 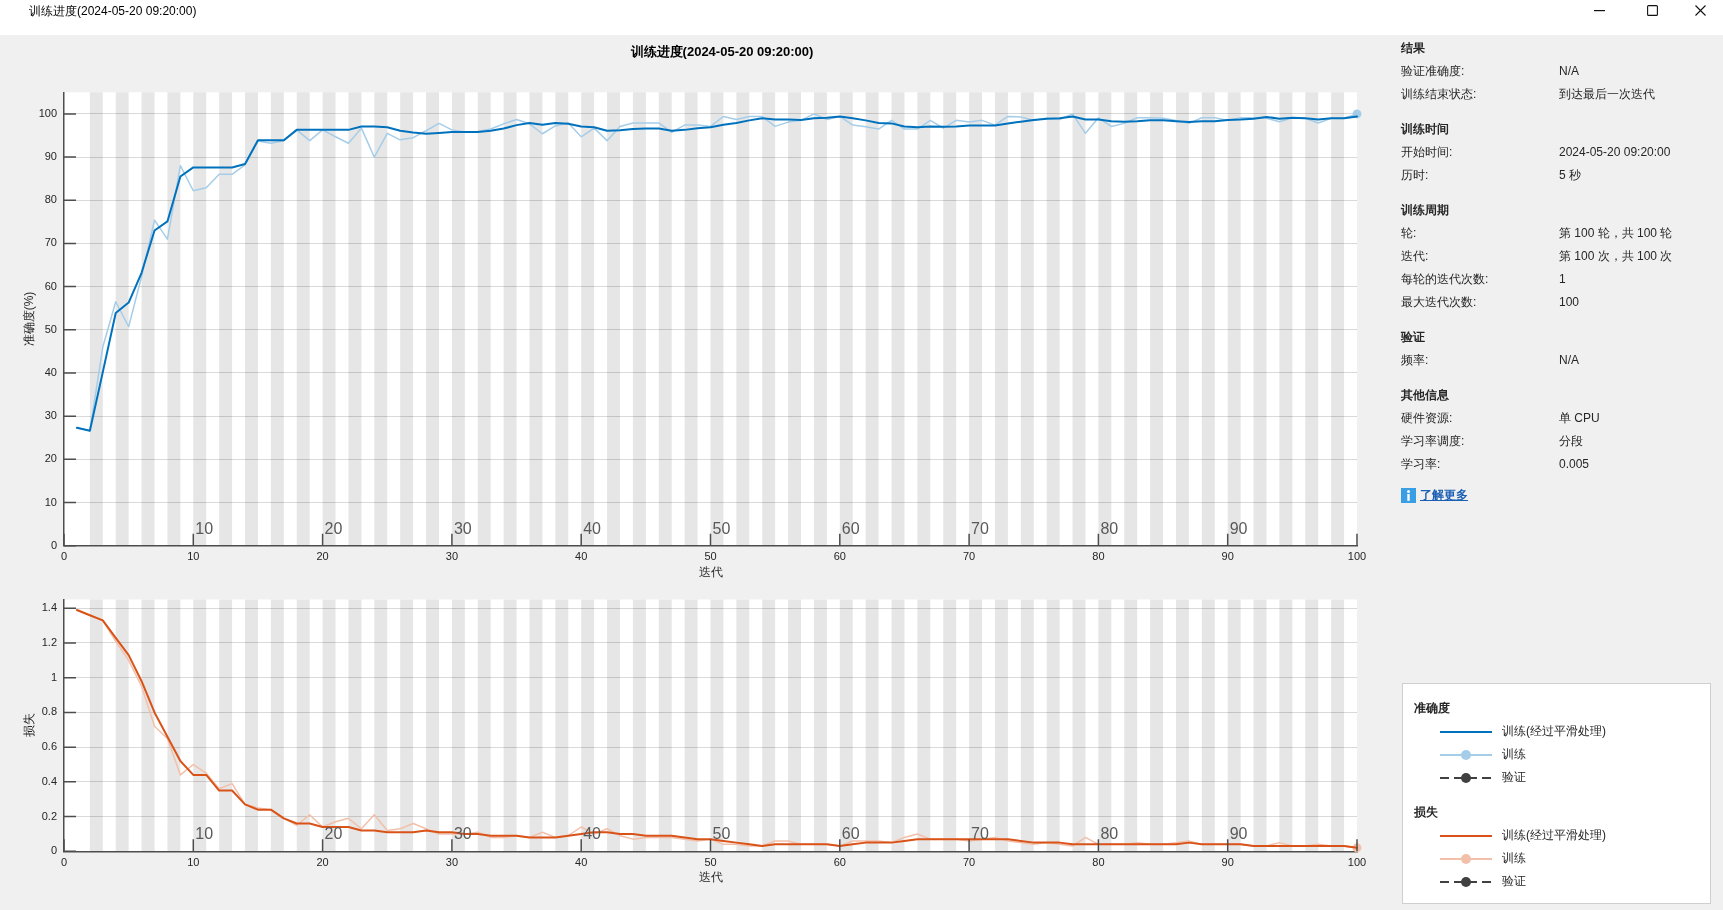 What do you see at coordinates (1444, 495) in the screenshot?
I see `text: 了解更多` at bounding box center [1444, 495].